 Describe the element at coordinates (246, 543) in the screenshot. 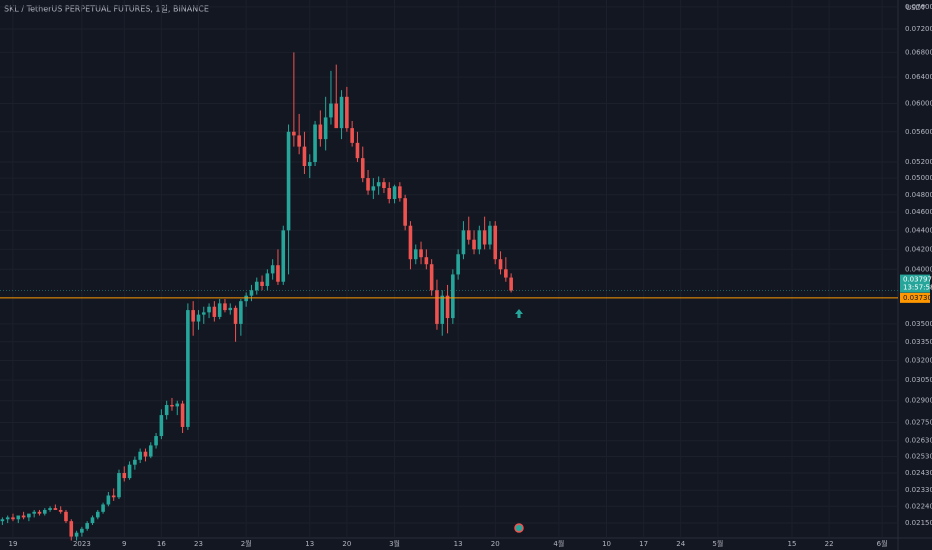

I see `x-tick-label: 2월` at that location.